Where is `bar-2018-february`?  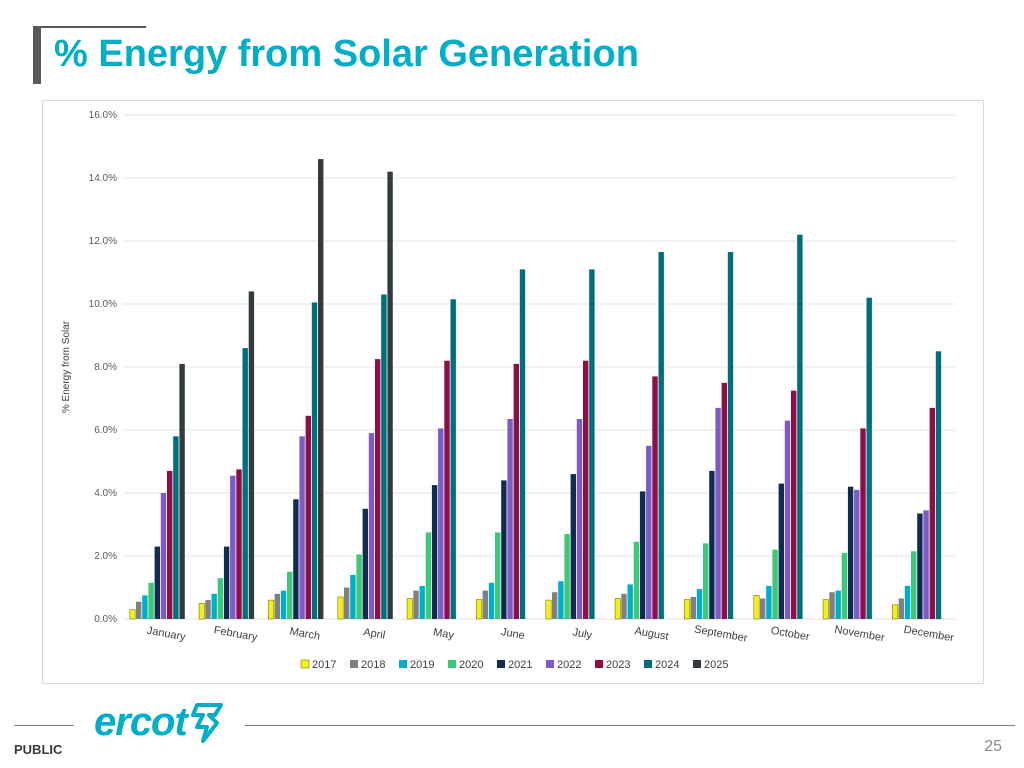
bar-2018-february is located at coordinates (208, 609).